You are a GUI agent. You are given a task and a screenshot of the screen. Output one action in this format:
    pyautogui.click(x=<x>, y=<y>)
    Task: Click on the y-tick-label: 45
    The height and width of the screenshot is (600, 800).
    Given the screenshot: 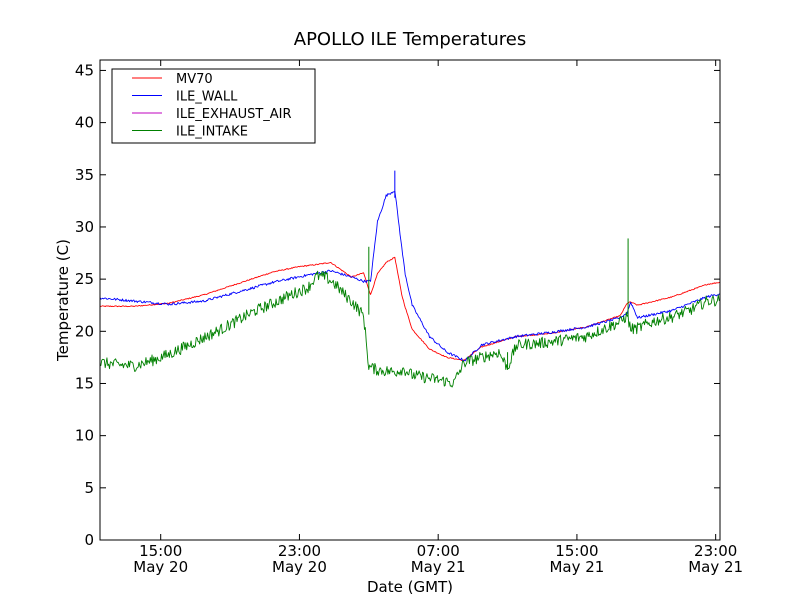 What is the action you would take?
    pyautogui.click(x=84, y=70)
    